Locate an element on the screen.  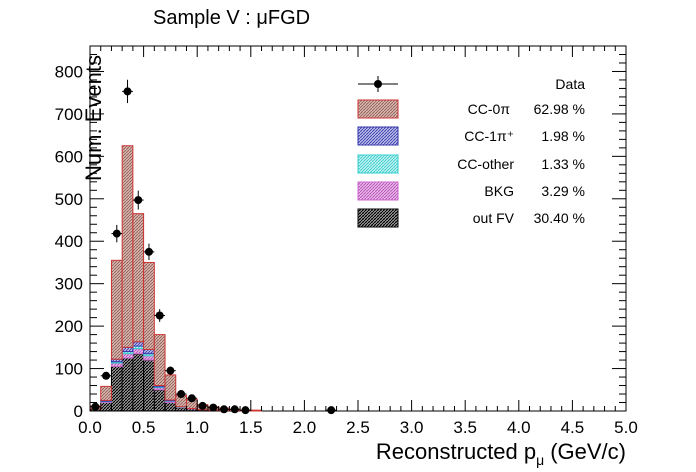
y-tick-label-0: 0 is located at coordinates (78, 411).